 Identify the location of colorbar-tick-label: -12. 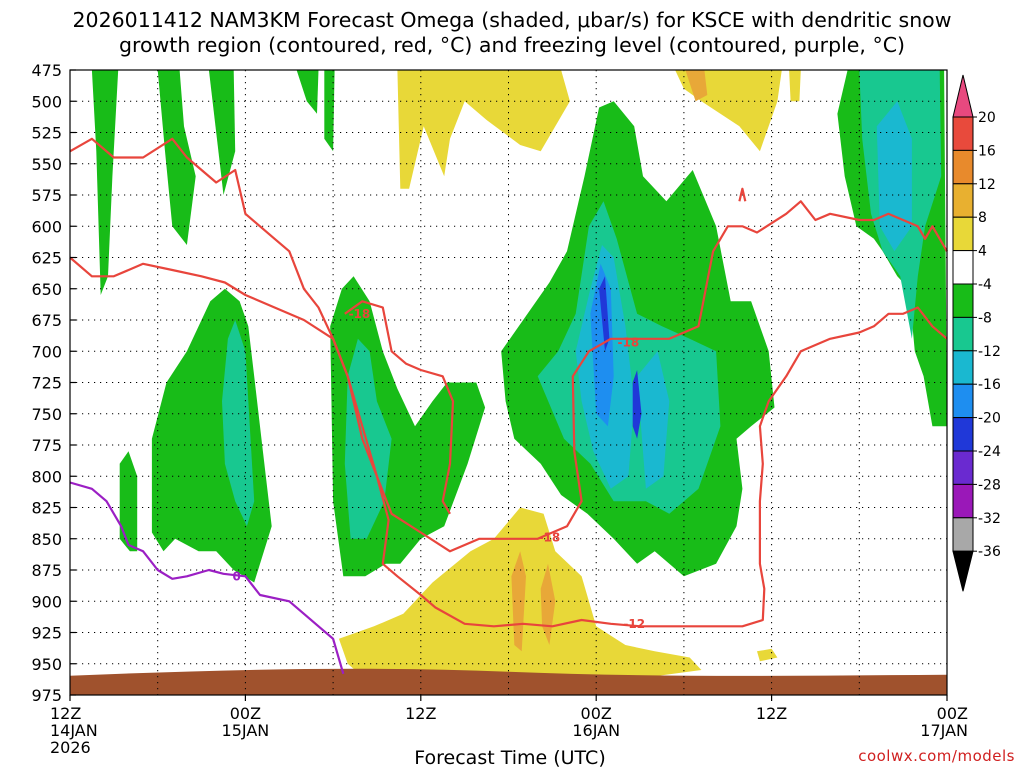
(989, 352).